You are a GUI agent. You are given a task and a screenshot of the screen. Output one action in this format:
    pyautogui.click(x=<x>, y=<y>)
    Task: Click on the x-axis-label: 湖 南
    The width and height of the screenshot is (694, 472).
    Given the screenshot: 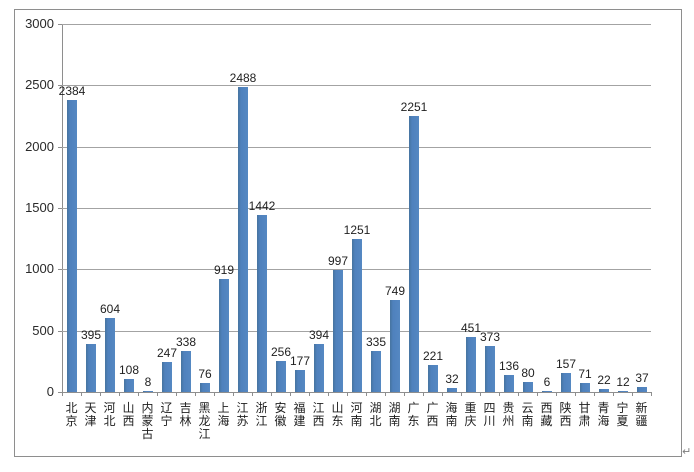 What is the action you would take?
    pyautogui.click(x=394, y=414)
    